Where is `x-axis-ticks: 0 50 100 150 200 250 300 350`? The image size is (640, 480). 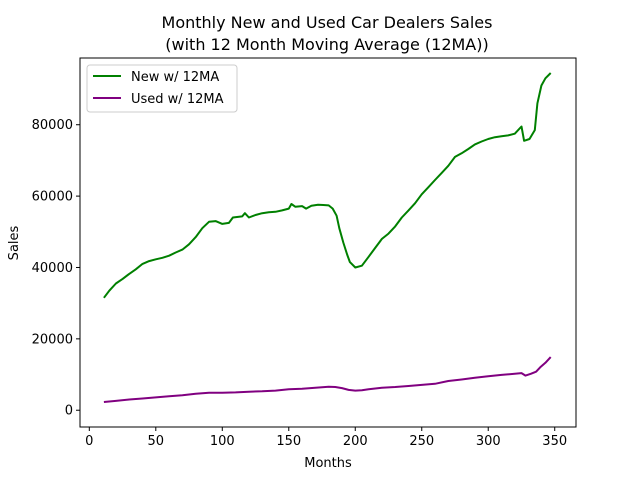
x-axis-ticks: 0 50 100 150 200 250 300 350 is located at coordinates (326, 438).